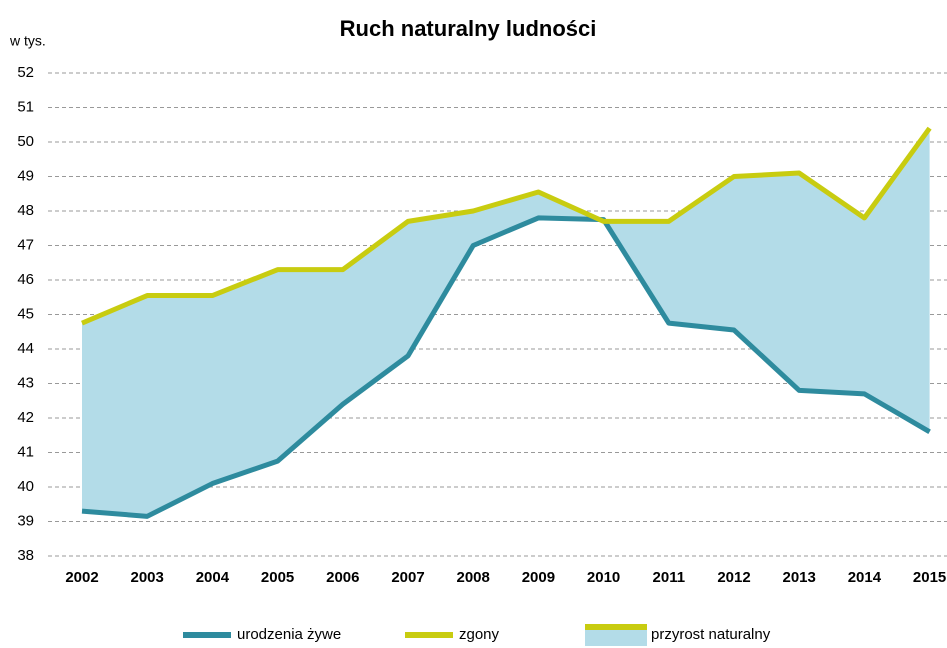  Describe the element at coordinates (213, 577) in the screenshot. I see `x-tick-label: 2004` at that location.